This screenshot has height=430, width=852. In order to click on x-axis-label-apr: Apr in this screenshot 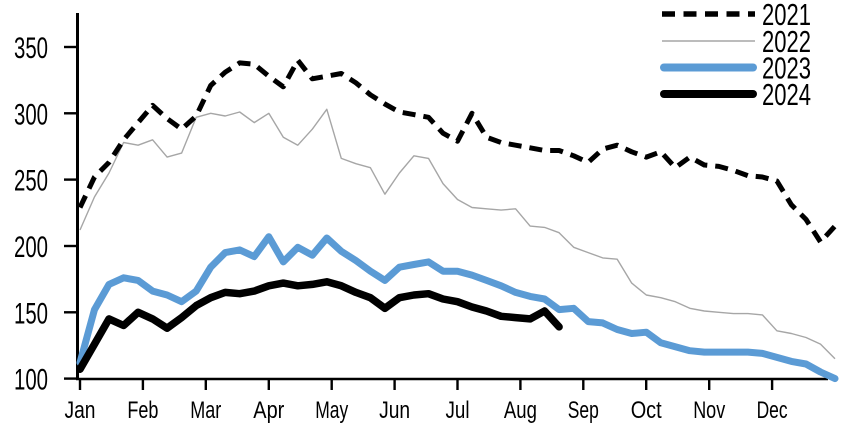, I will do `click(268, 410)`.